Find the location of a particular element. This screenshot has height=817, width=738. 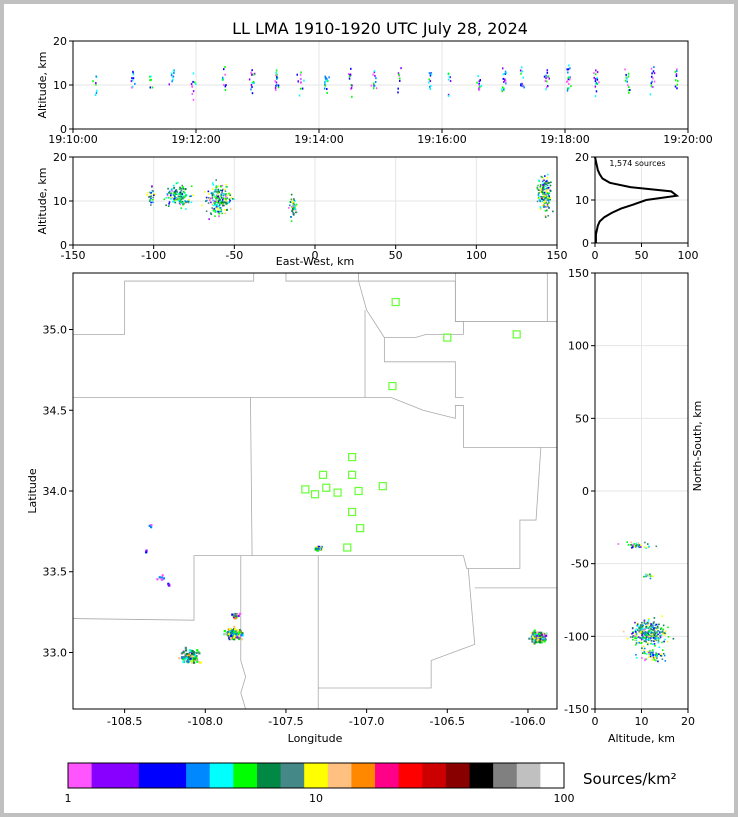

ns-y-tick-label: 150 is located at coordinates (578, 273).